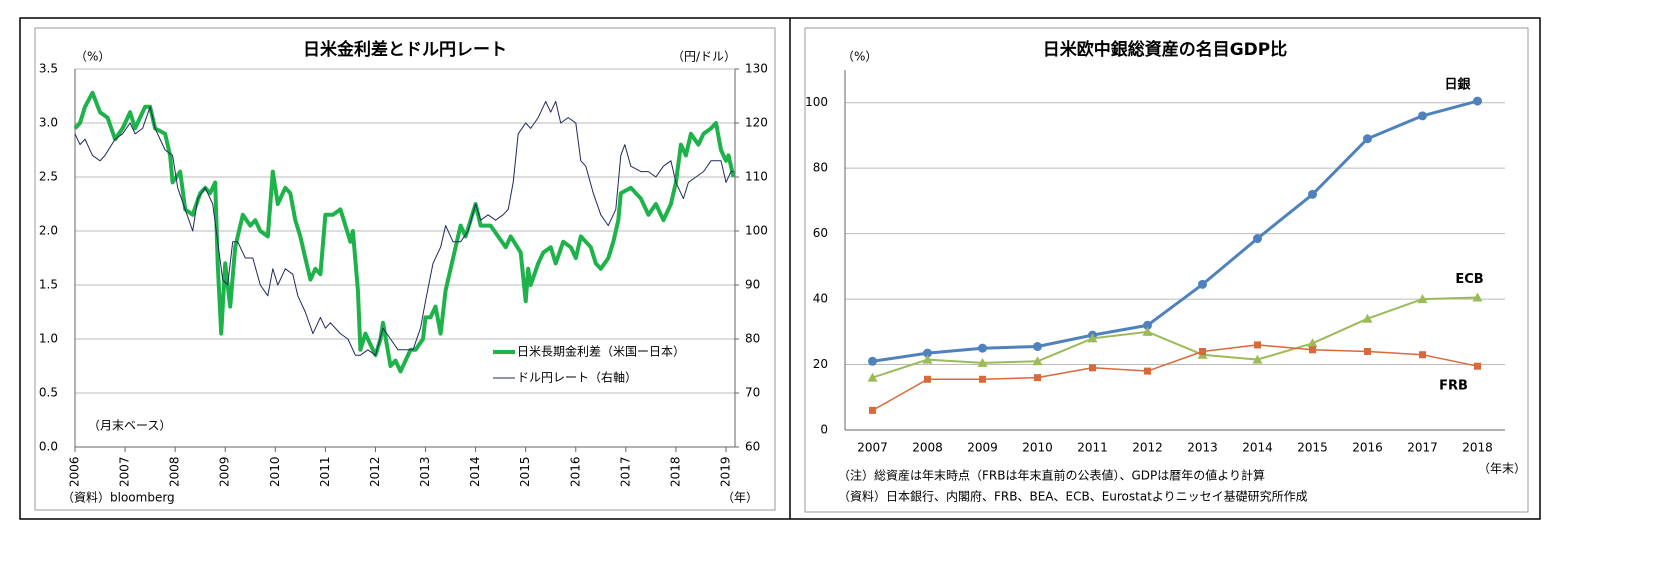 The height and width of the screenshot is (568, 1657). Describe the element at coordinates (48, 231) in the screenshot. I see `y-tick-label: 2.0` at that location.